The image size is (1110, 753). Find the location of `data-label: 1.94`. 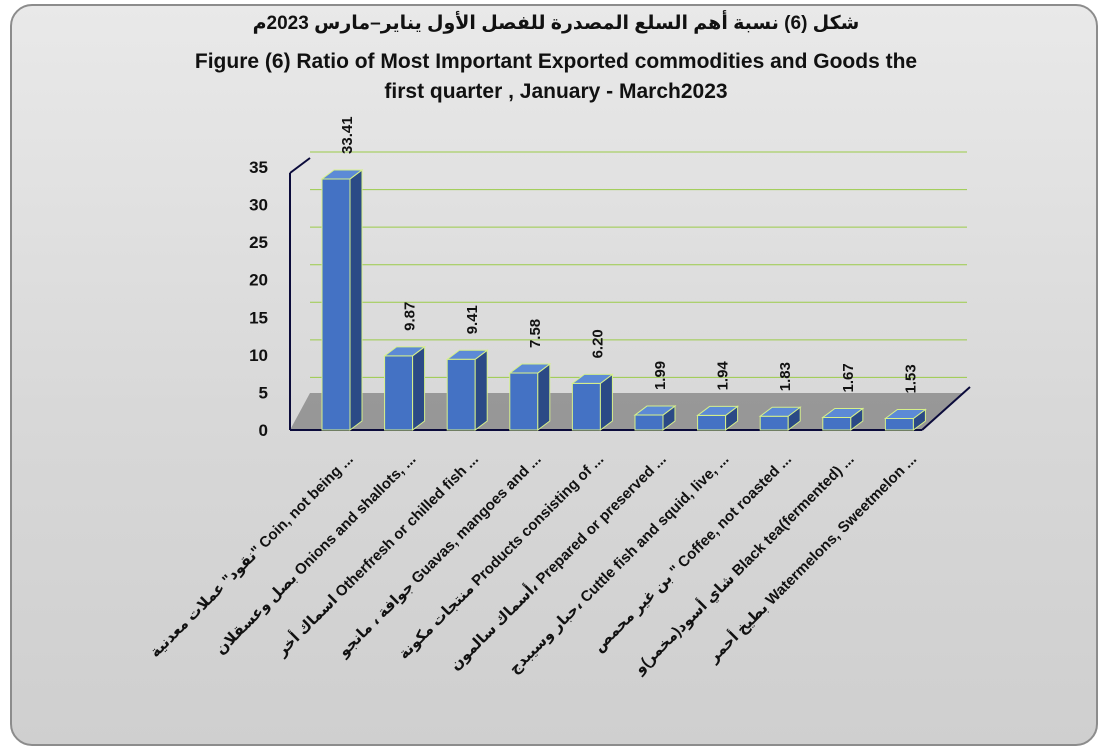

data-label: 1.94 is located at coordinates (723, 376).